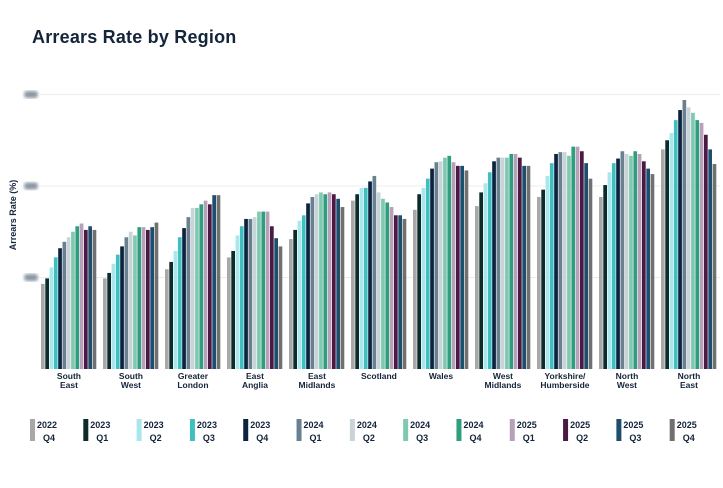 The image size is (723, 488). I want to click on legend-item: 2022 Q4, so click(43, 431).